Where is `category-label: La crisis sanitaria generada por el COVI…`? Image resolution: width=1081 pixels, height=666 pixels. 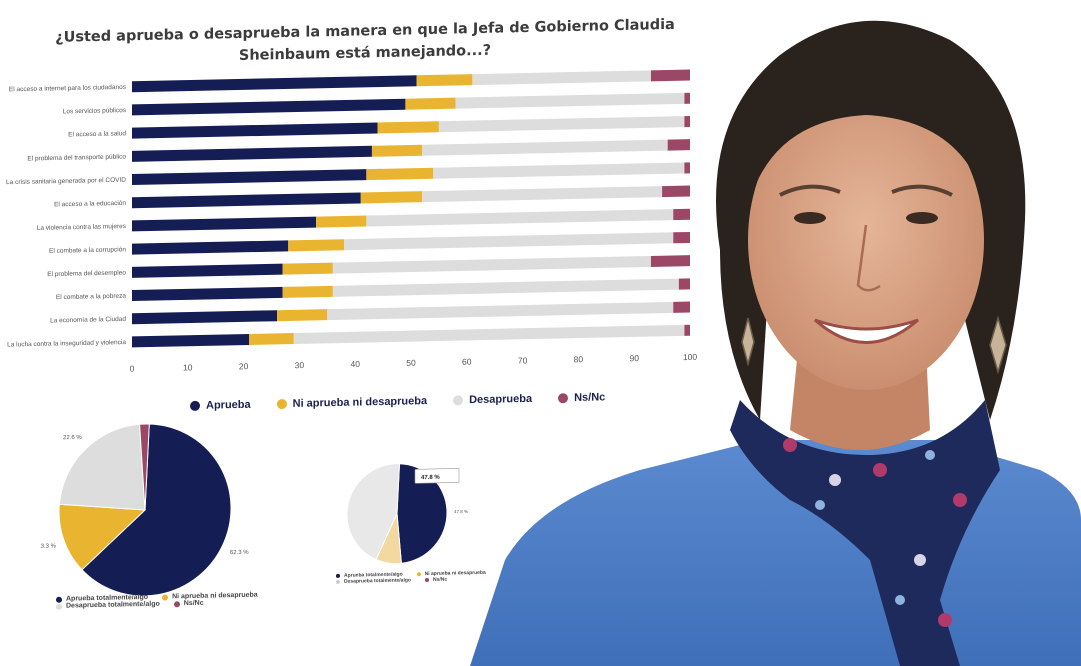
category-label: La crisis sanitaria generada por el COVI… is located at coordinates (66, 182).